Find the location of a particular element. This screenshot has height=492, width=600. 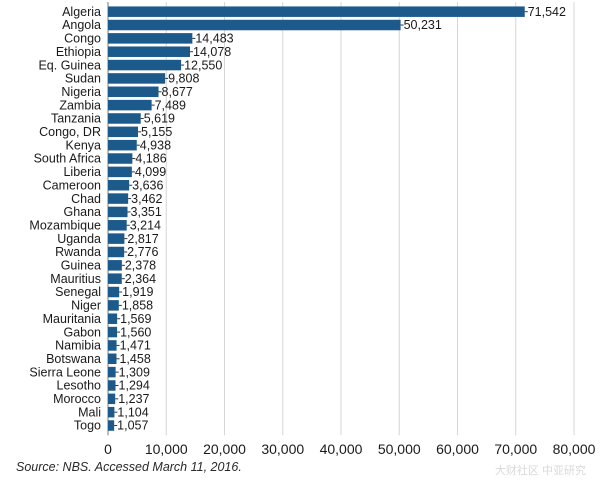

category-label-30: Morocco is located at coordinates (77, 399).